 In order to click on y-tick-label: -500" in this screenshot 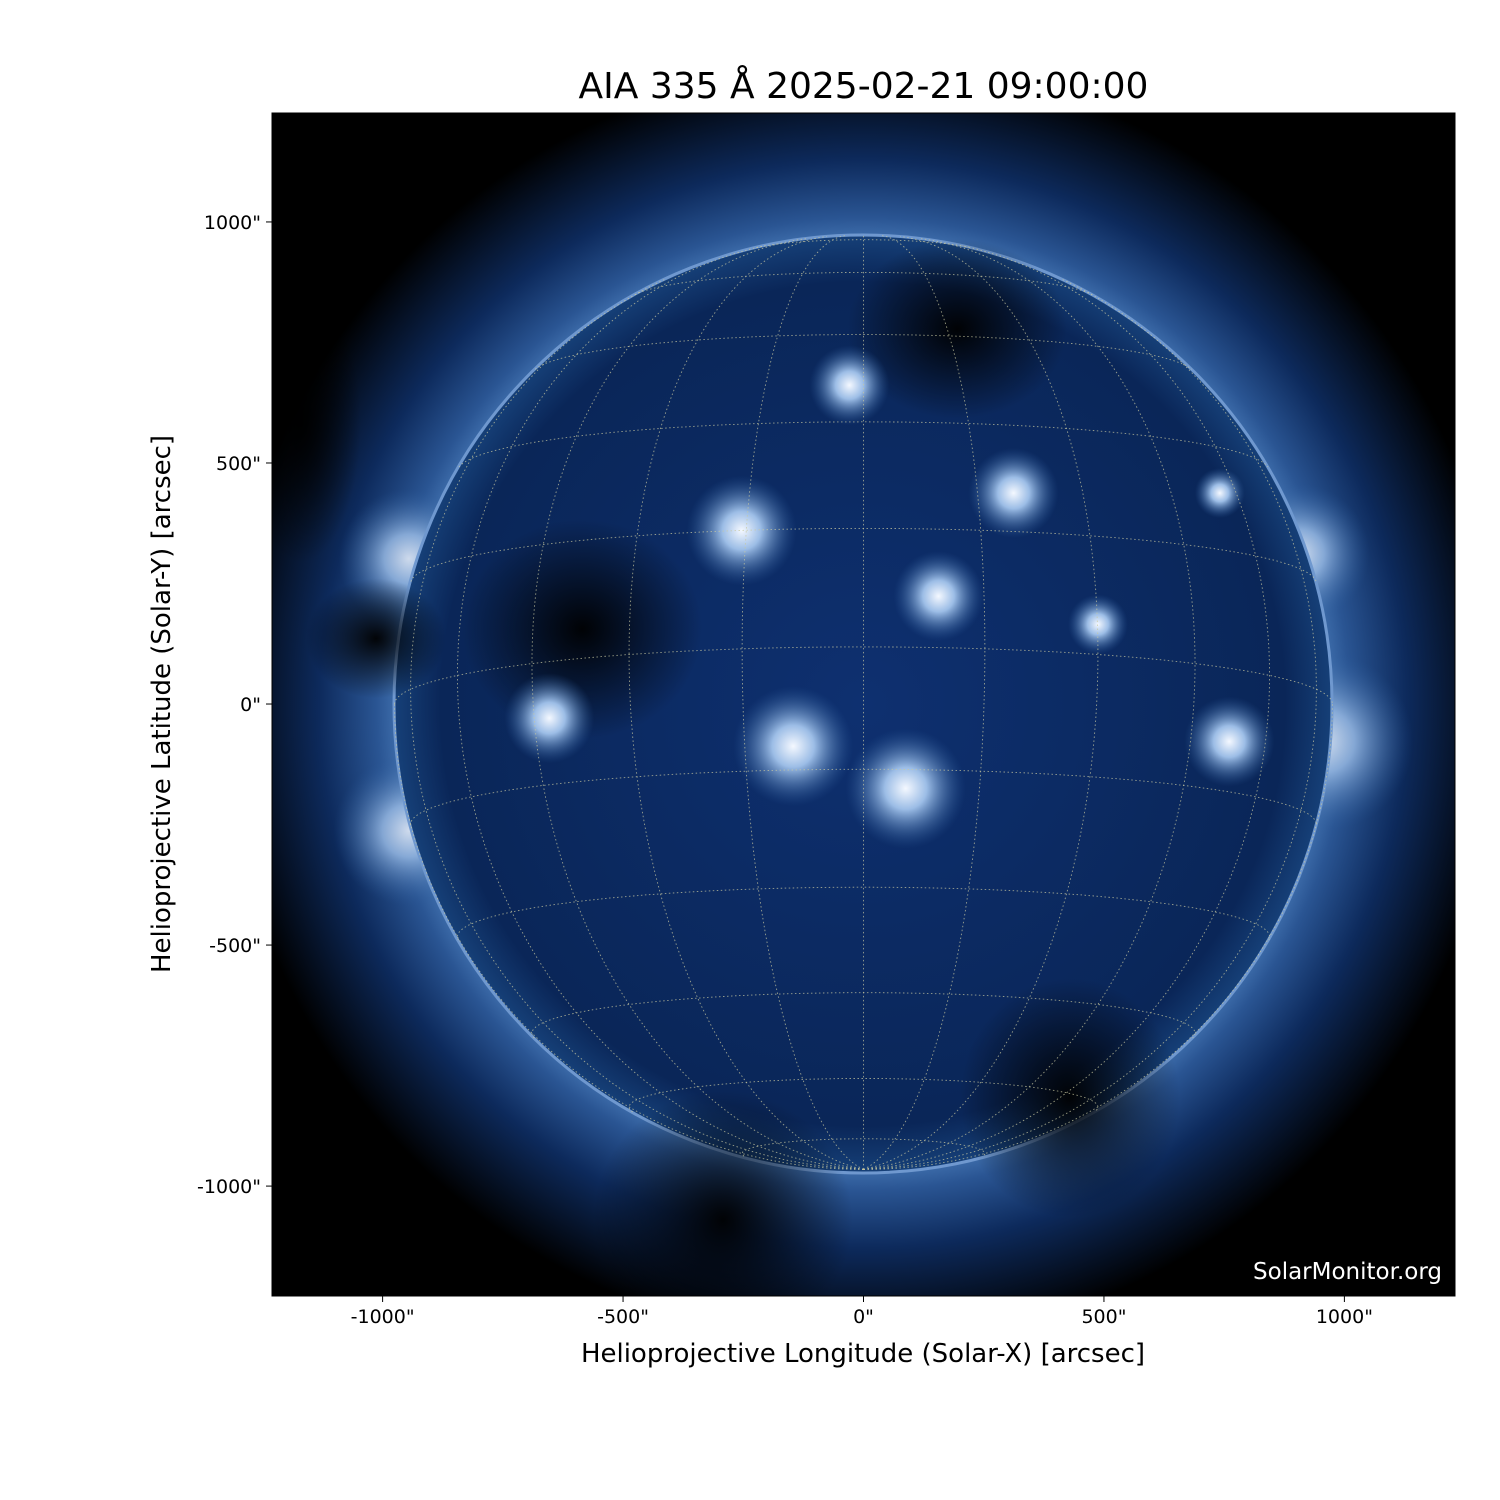, I will do `click(235, 946)`.